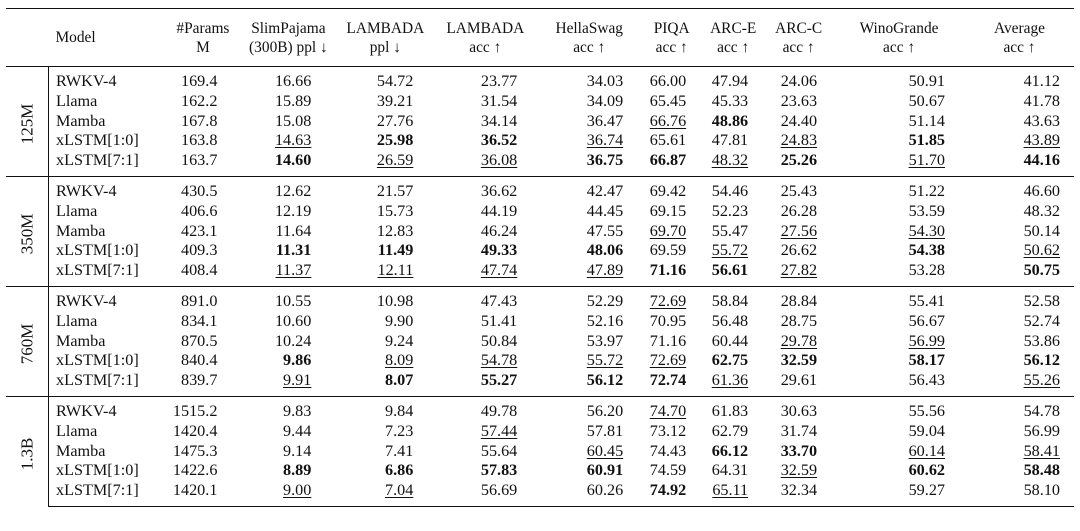 The image size is (1080, 531). What do you see at coordinates (798, 251) in the screenshot?
I see `cell-arcc: 26.62` at bounding box center [798, 251].